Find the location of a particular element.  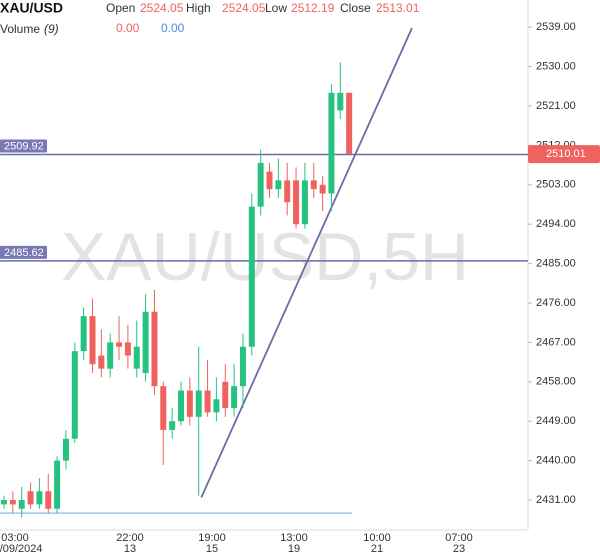

y-tick-label: 2539.00 is located at coordinates (556, 27).